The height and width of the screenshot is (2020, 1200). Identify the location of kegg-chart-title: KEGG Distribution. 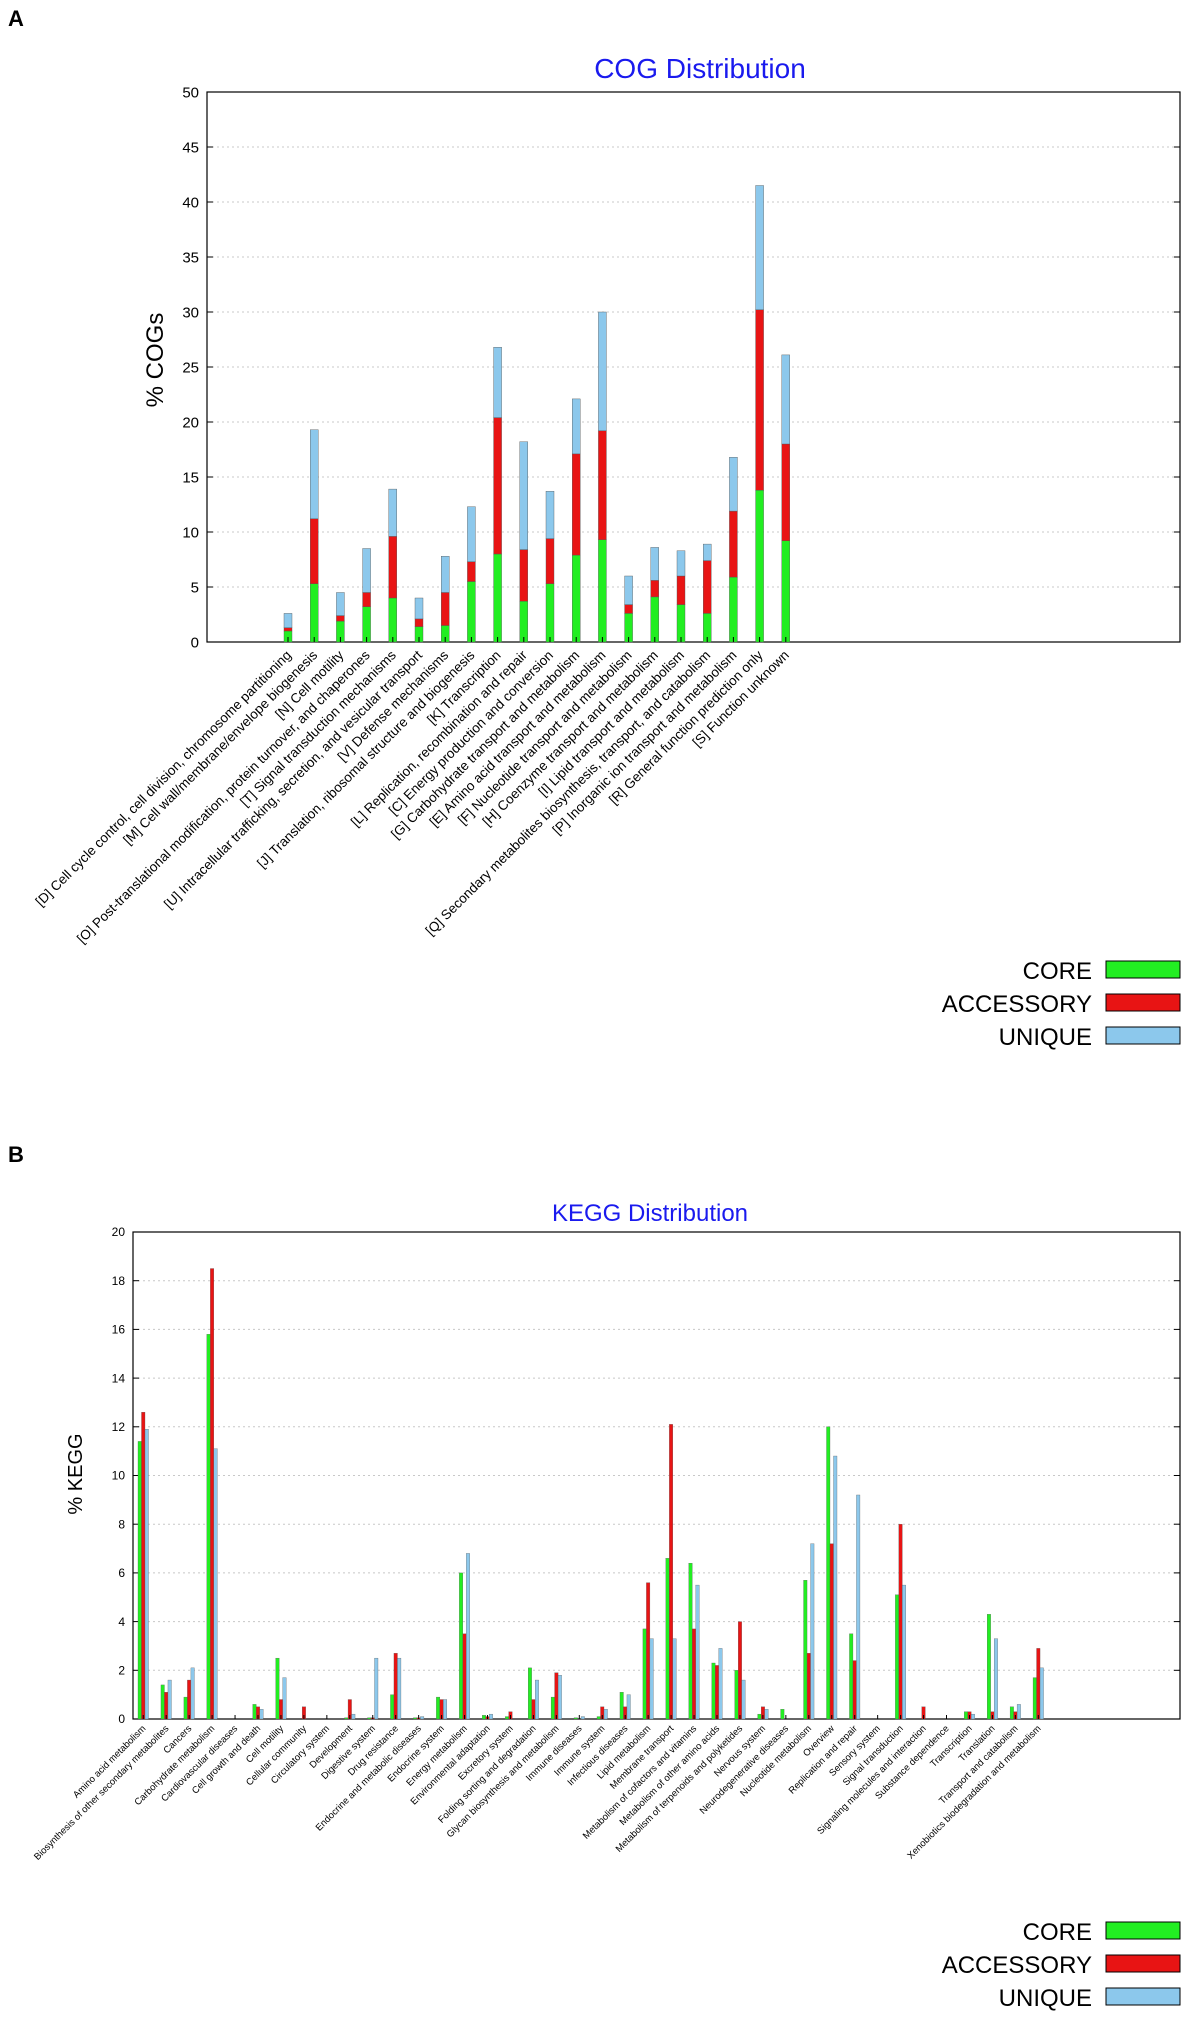
(650, 1213).